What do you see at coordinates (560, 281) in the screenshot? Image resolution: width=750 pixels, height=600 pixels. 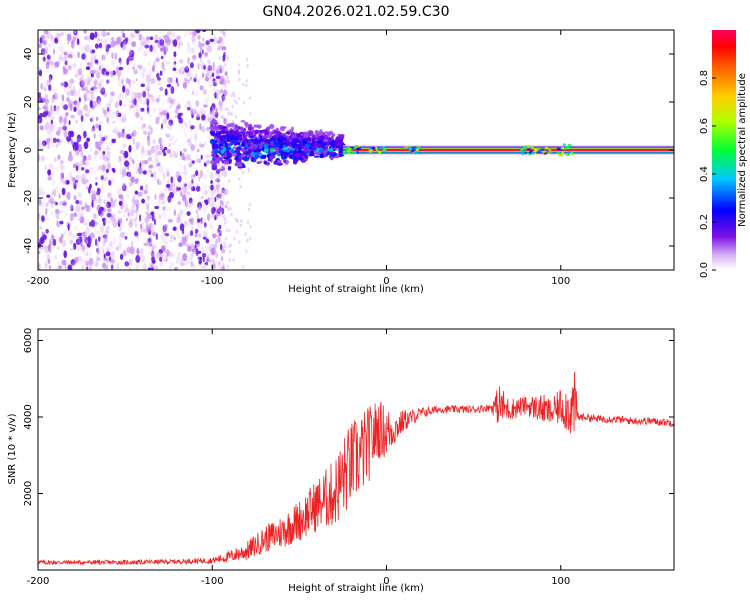 I see `x-tick-label: 100` at bounding box center [560, 281].